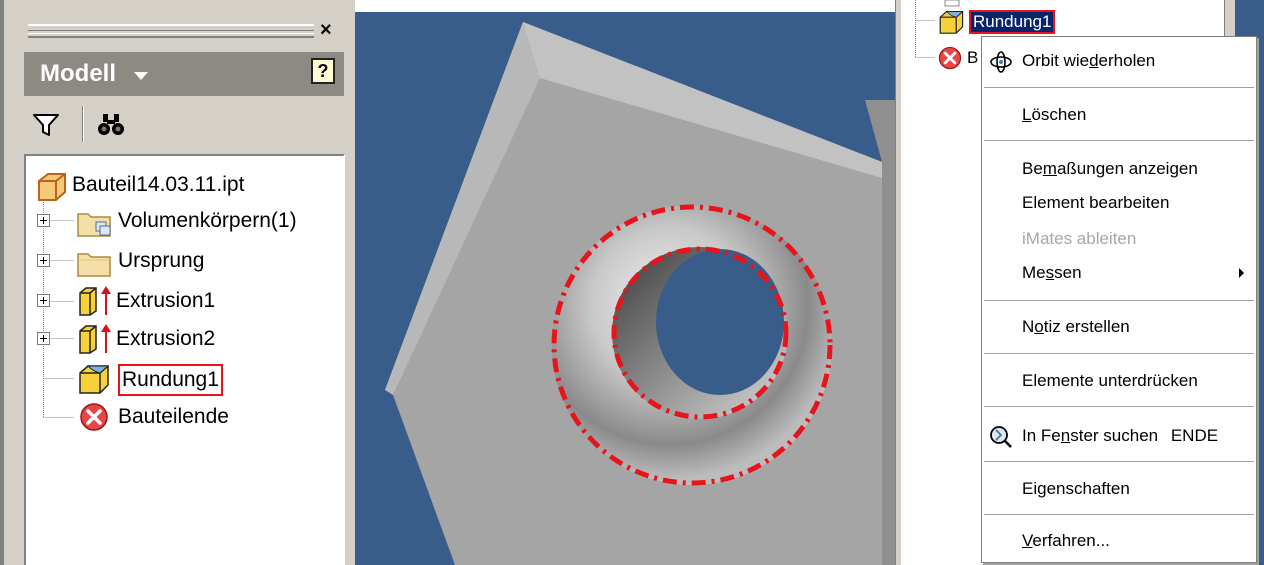 Image resolution: width=1264 pixels, height=565 pixels. I want to click on tree-item-label: Ursprung, so click(161, 260).